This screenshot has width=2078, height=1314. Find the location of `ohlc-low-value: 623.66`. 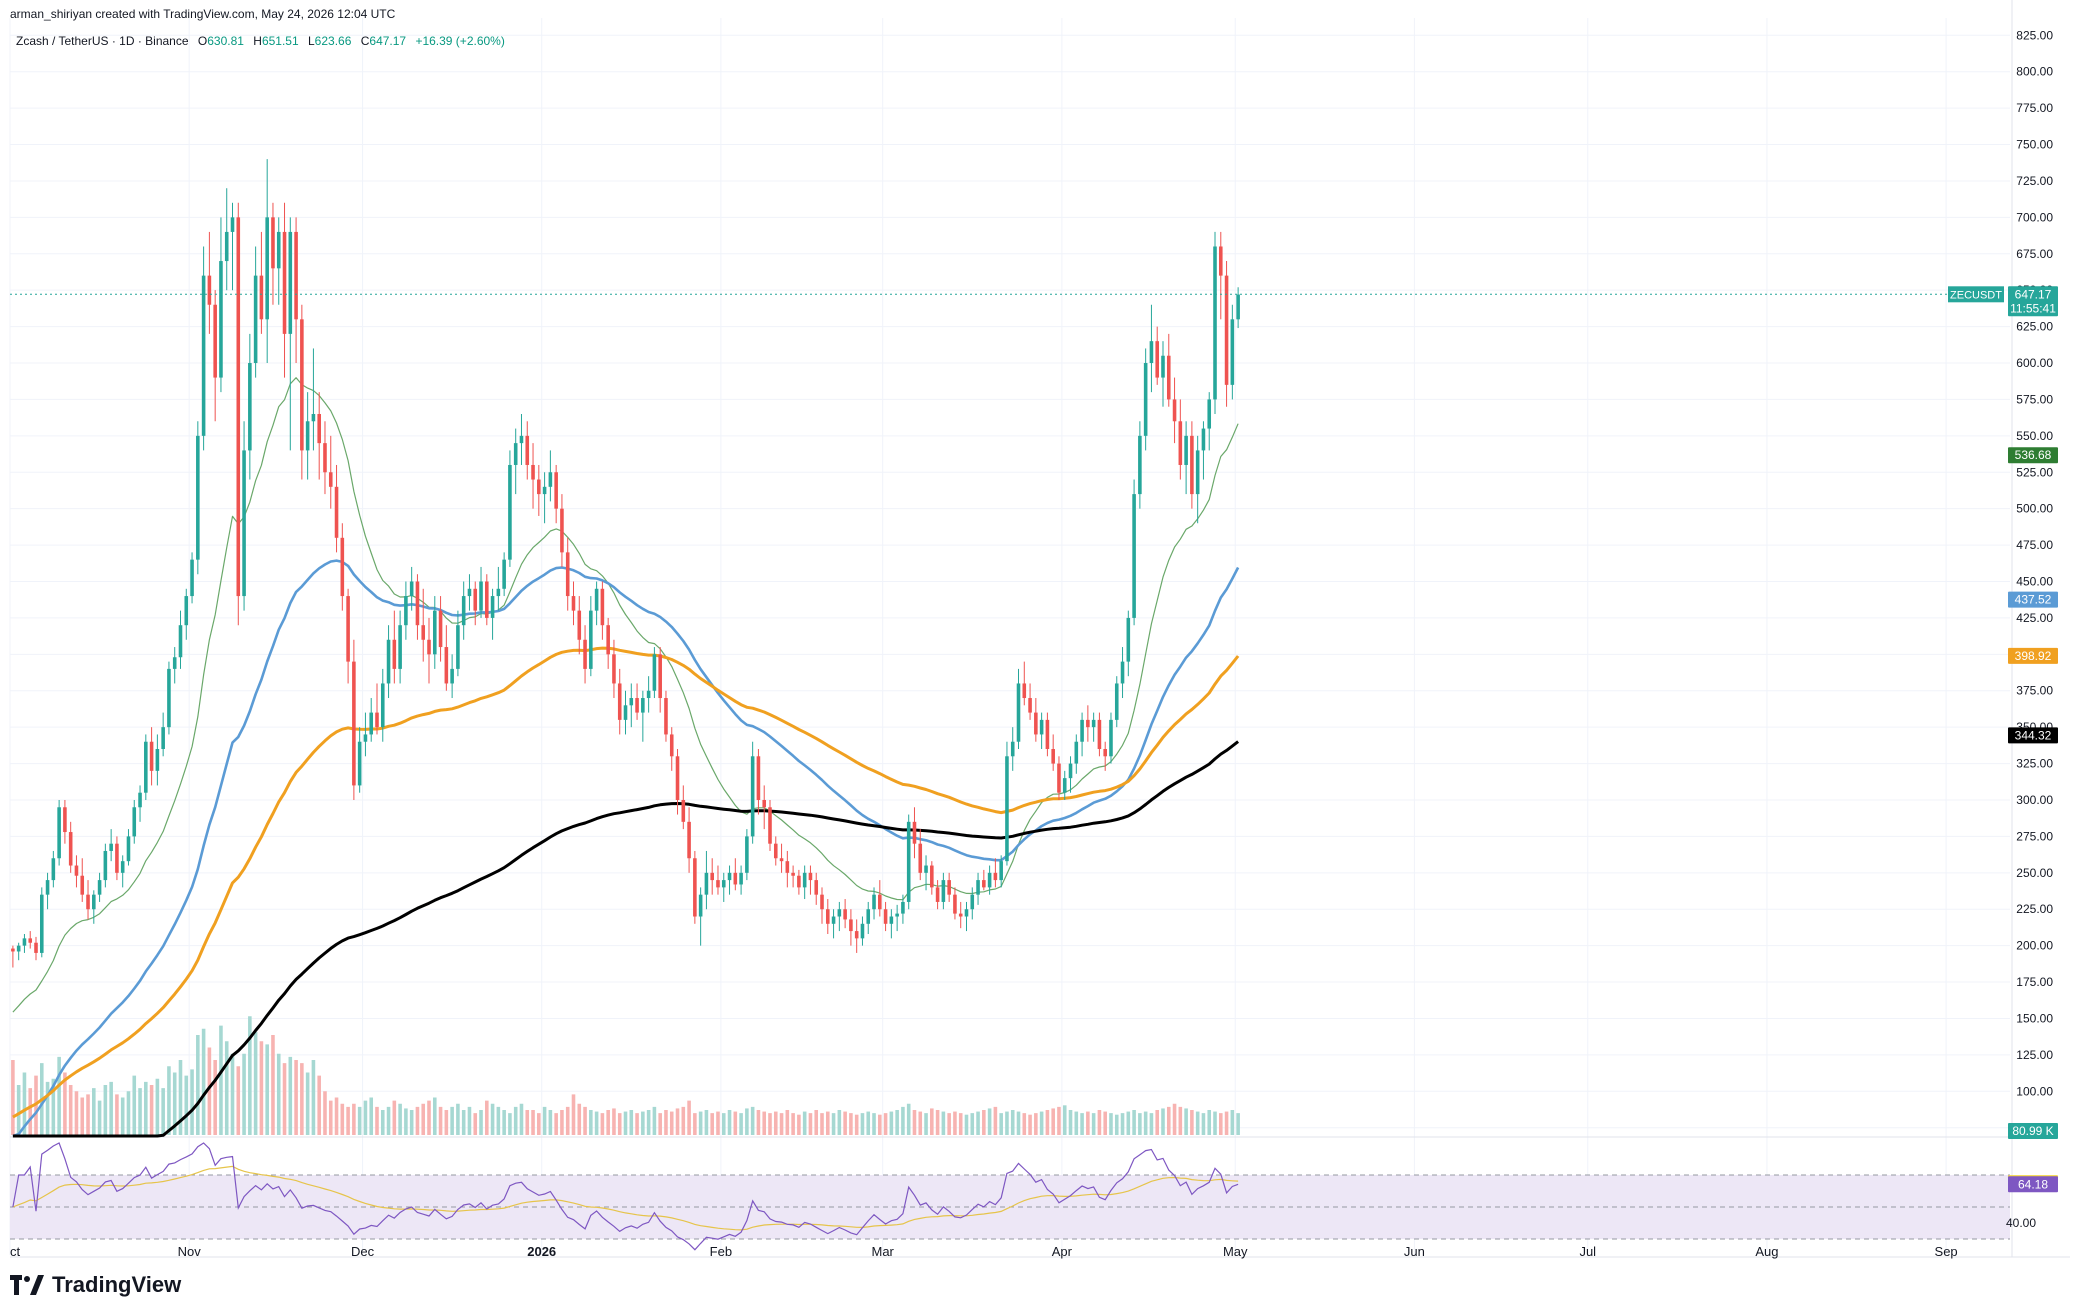

ohlc-low-value: 623.66 is located at coordinates (333, 41).